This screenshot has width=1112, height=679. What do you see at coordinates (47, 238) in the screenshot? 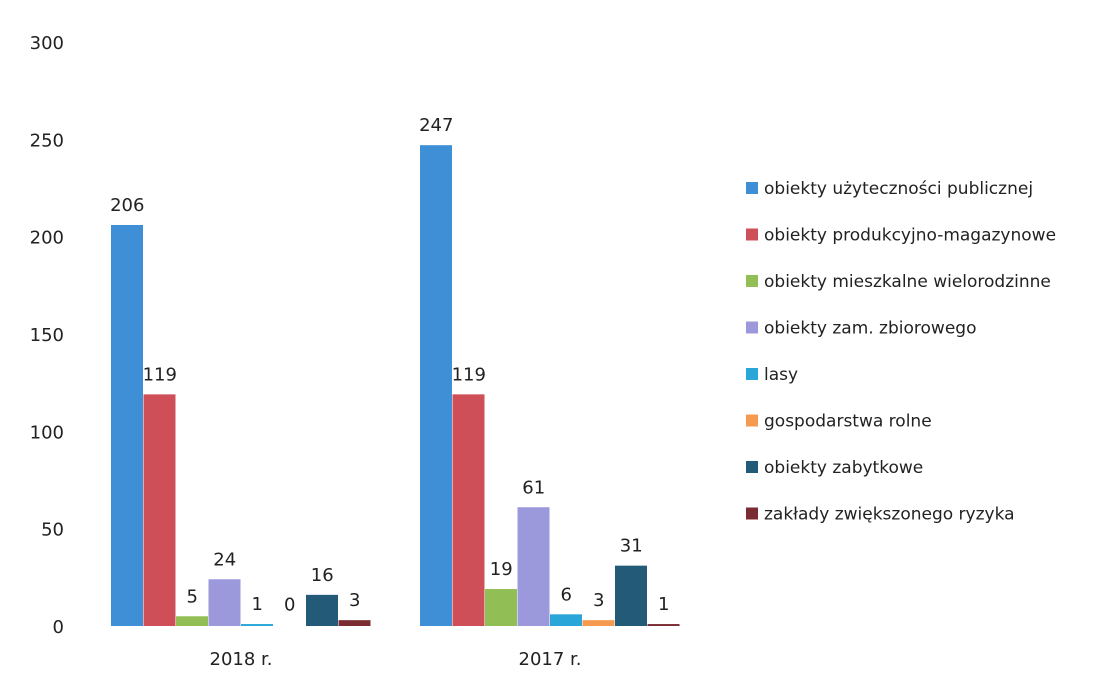
I see `y-tick-label: 200` at bounding box center [47, 238].